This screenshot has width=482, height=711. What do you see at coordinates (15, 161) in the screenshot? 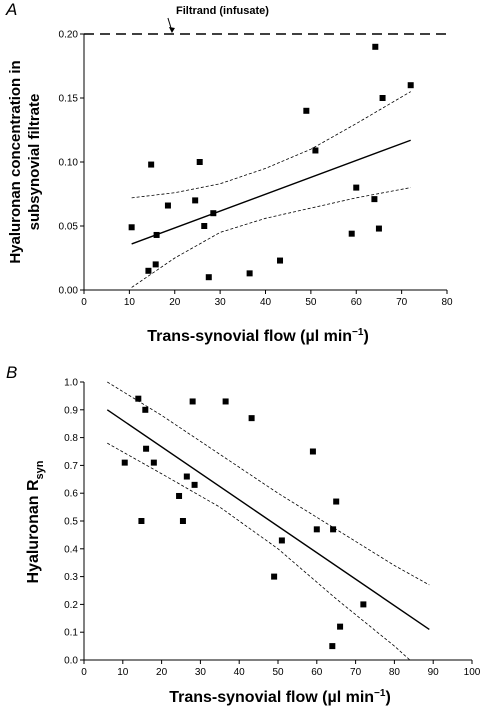
I see `panel-a-y-axis-label-line1: Hyaluronan concentration in` at bounding box center [15, 161].